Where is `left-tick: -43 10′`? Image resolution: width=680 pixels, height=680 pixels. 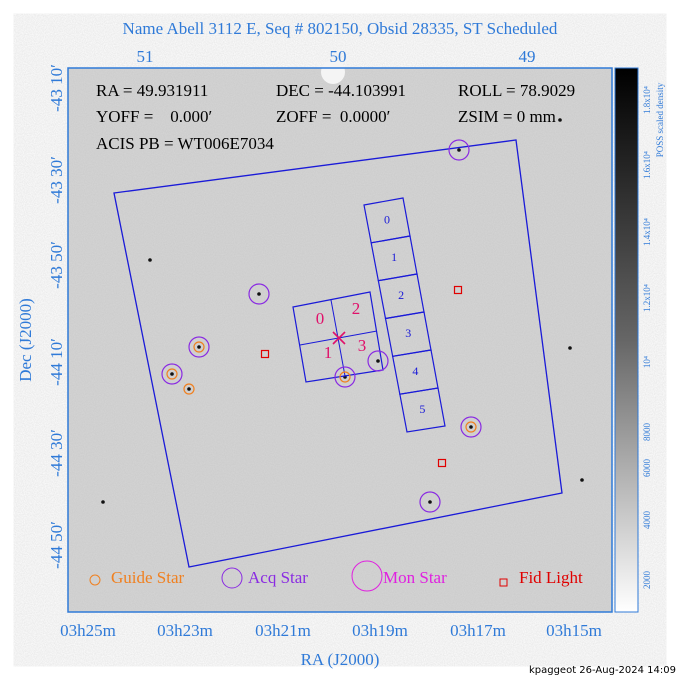 left-tick: -43 10′ is located at coordinates (56, 88).